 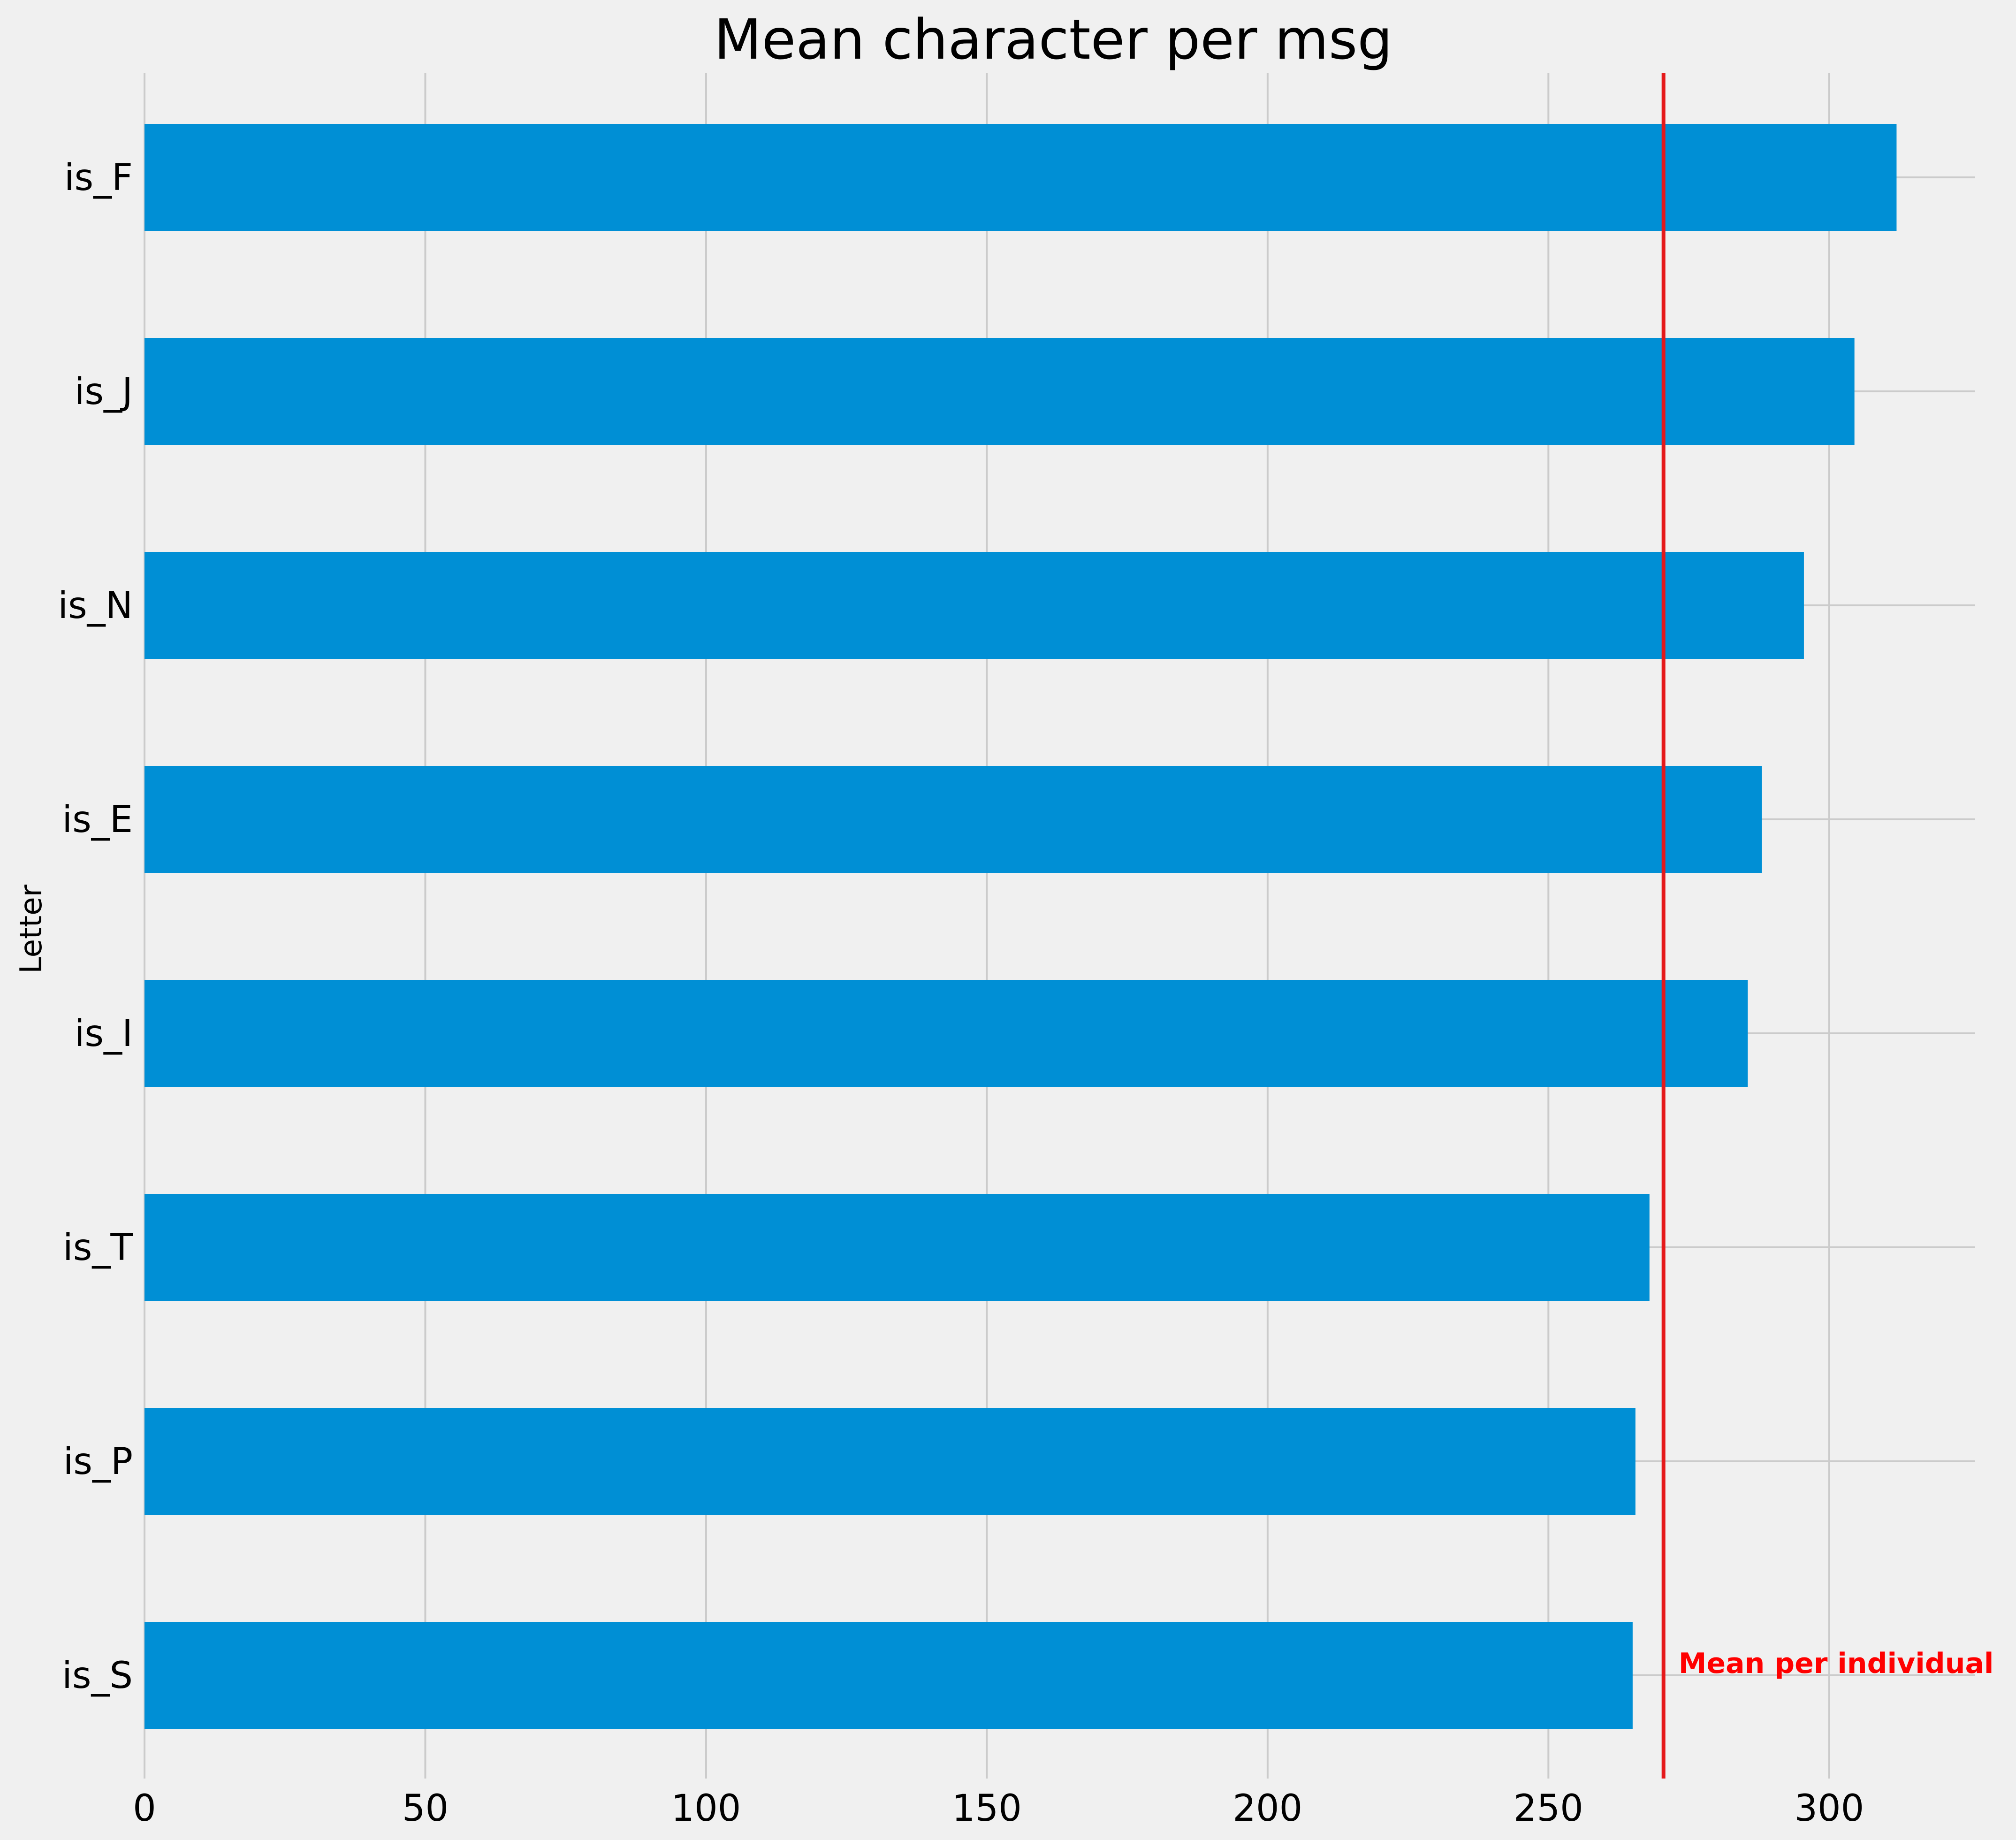 What do you see at coordinates (1267, 1809) in the screenshot?
I see `x-tick-label: 200` at bounding box center [1267, 1809].